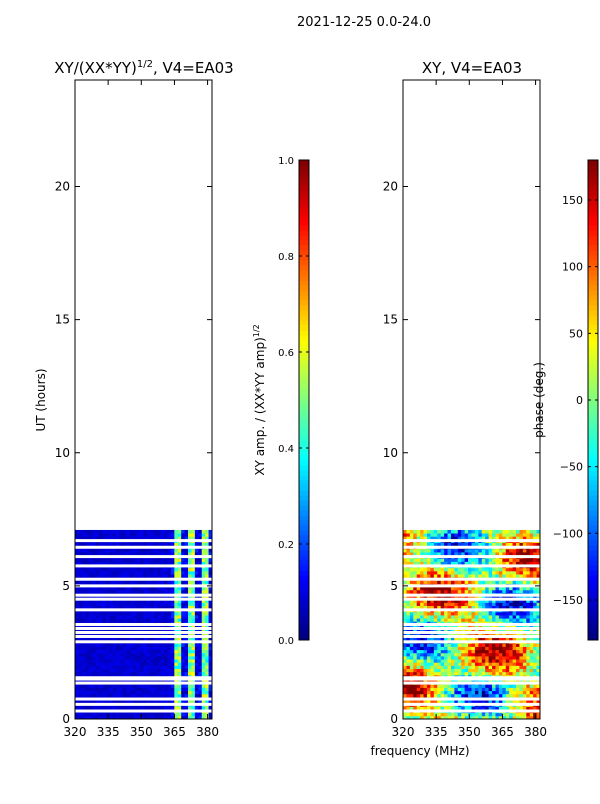  Describe the element at coordinates (143, 636) in the screenshot. I see `flagged-row` at that location.